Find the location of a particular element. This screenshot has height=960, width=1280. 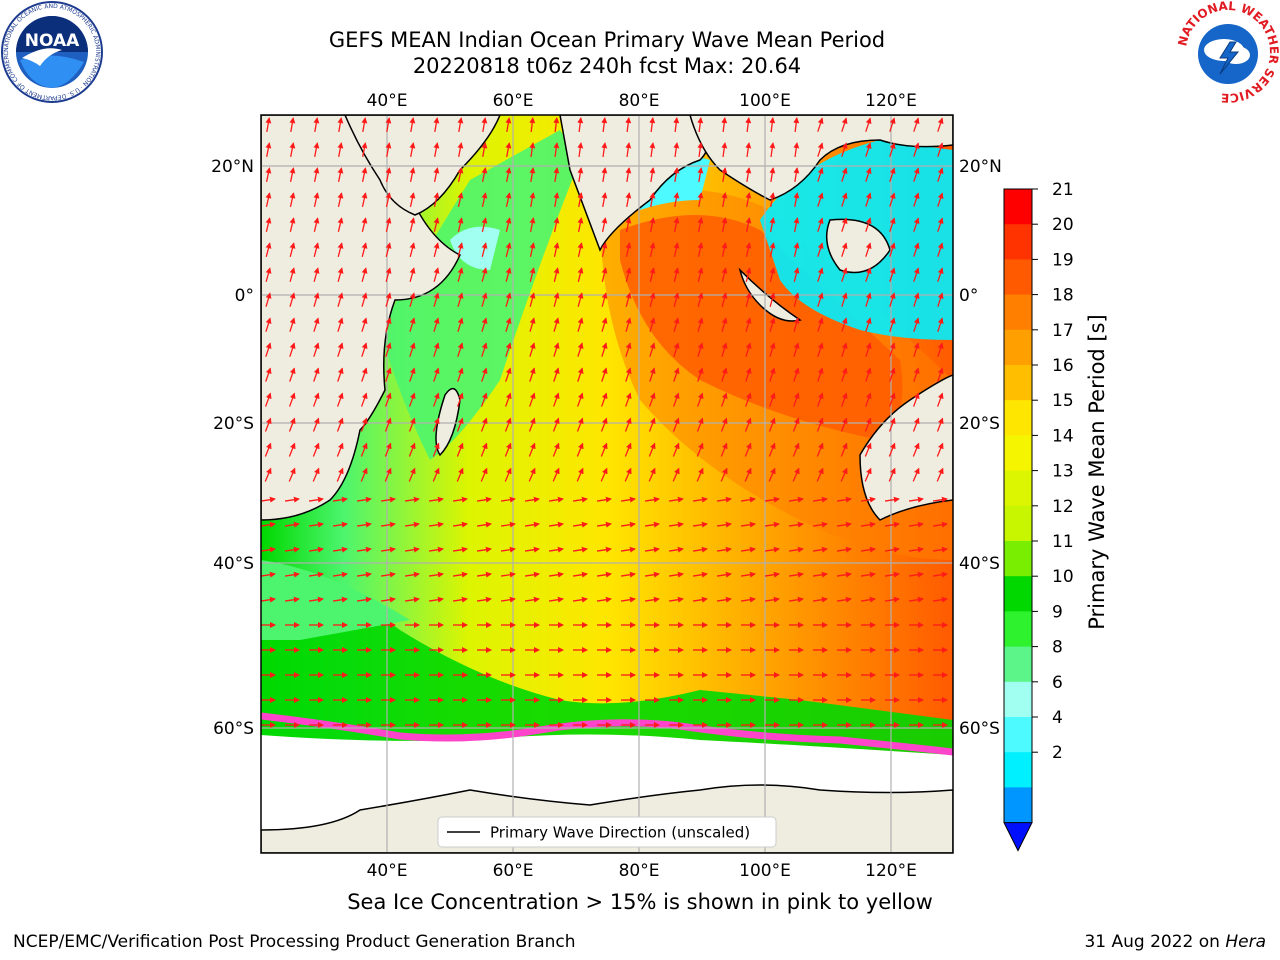

map-legend: Primary Wave Direction (unscaled) is located at coordinates (607, 832).